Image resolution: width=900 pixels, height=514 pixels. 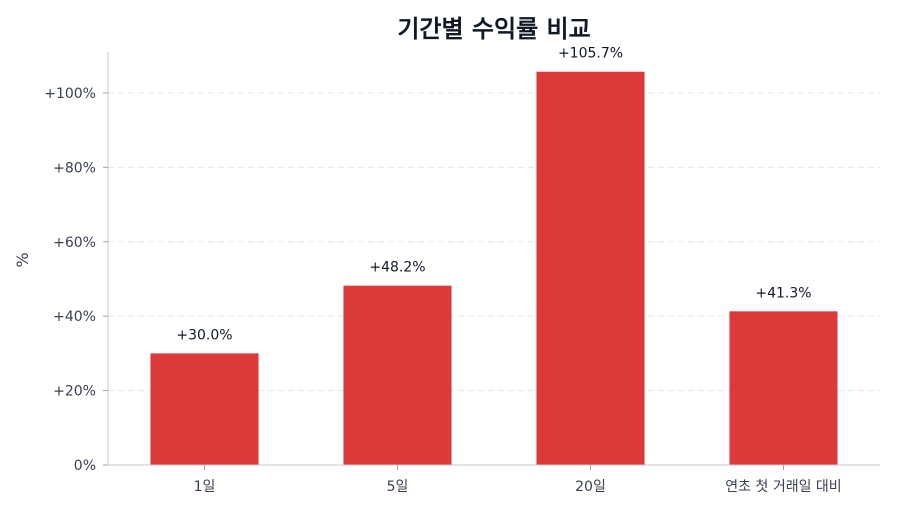 I want to click on y-tick-label: +20%, so click(x=74, y=392).